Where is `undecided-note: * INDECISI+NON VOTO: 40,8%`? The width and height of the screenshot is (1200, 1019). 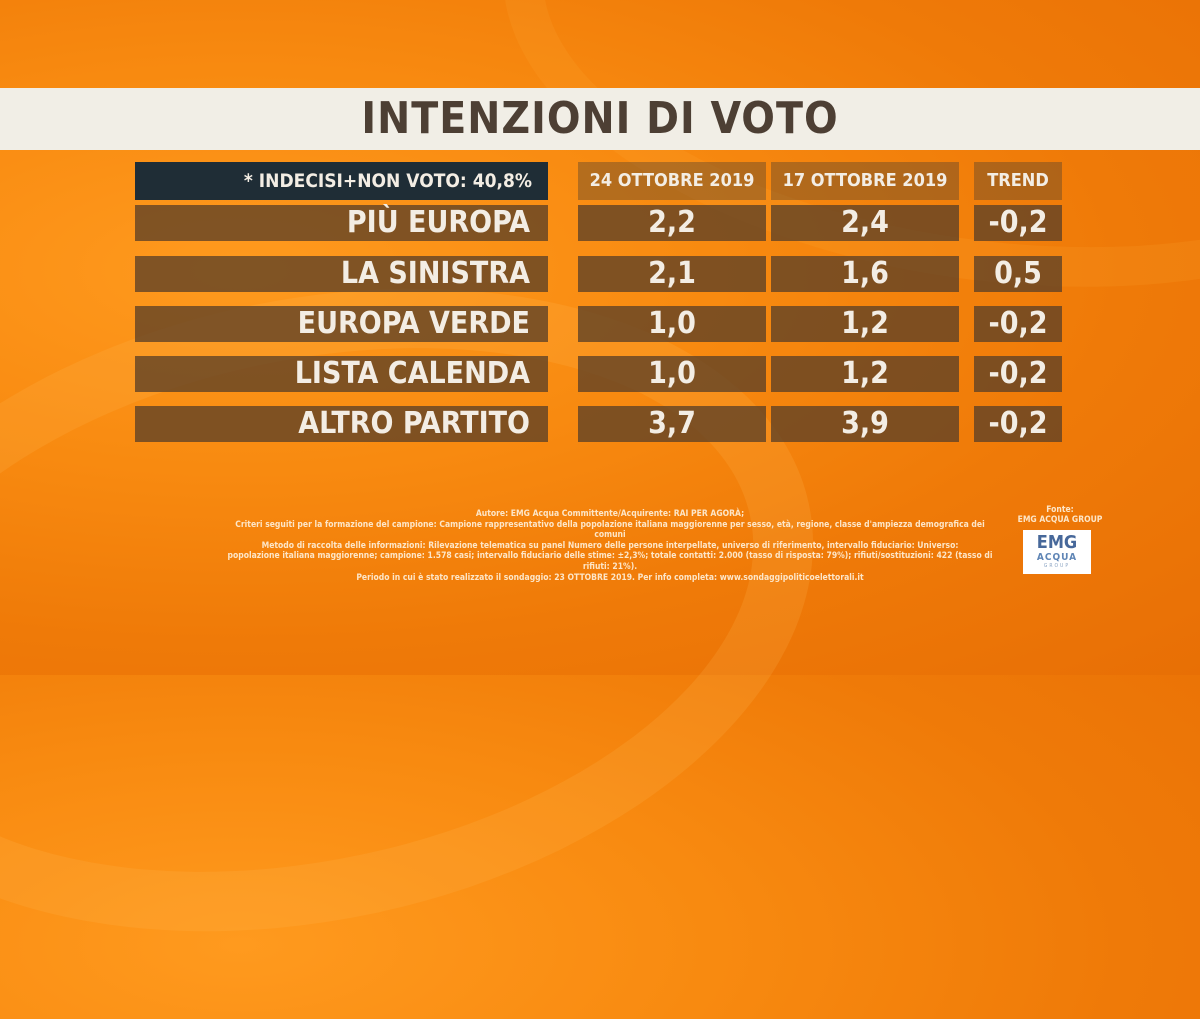 undecided-note: * INDECISI+NON VOTO: 40,8% is located at coordinates (341, 181).